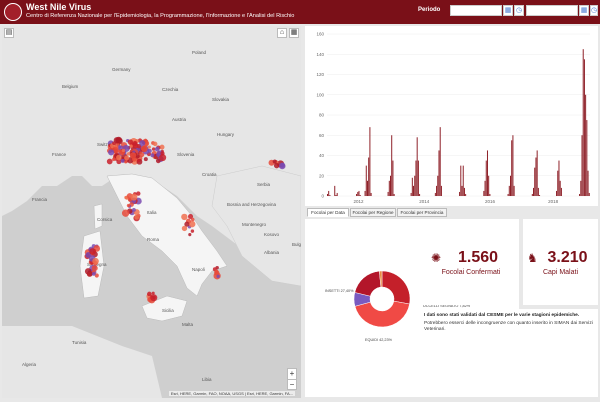  What do you see at coordinates (328, 212) in the screenshot?
I see `tab-focolai-per-data: Focolai per Data` at bounding box center [328, 212].